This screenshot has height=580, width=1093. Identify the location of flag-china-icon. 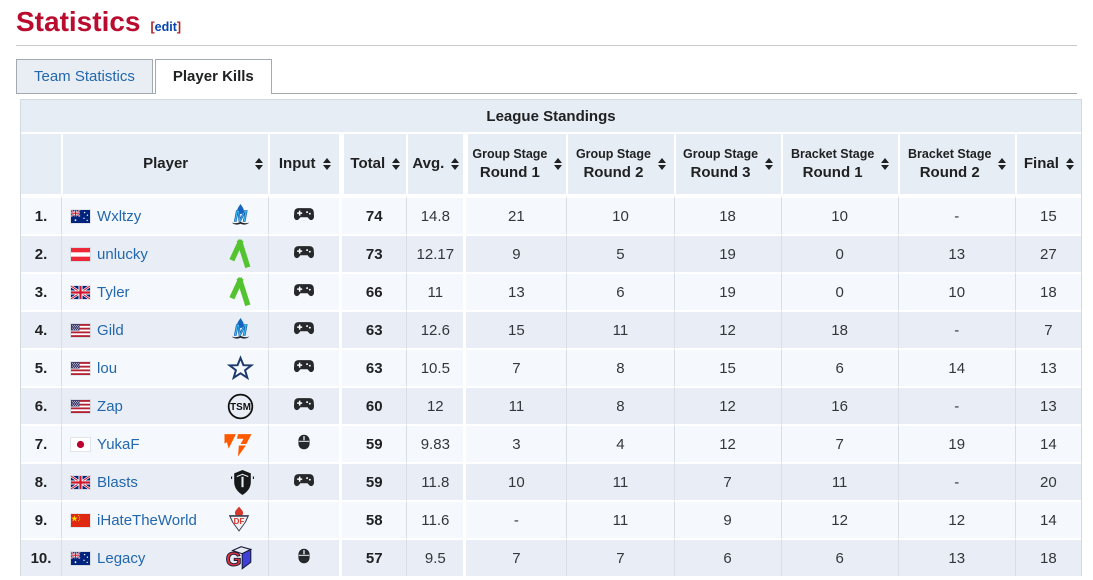
(81, 520).